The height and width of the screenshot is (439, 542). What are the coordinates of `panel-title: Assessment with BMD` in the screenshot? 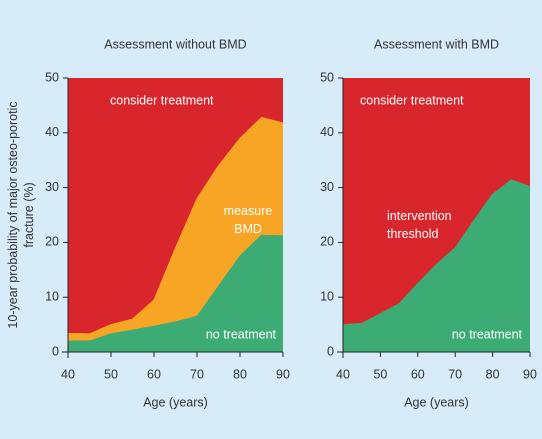 It's located at (436, 44).